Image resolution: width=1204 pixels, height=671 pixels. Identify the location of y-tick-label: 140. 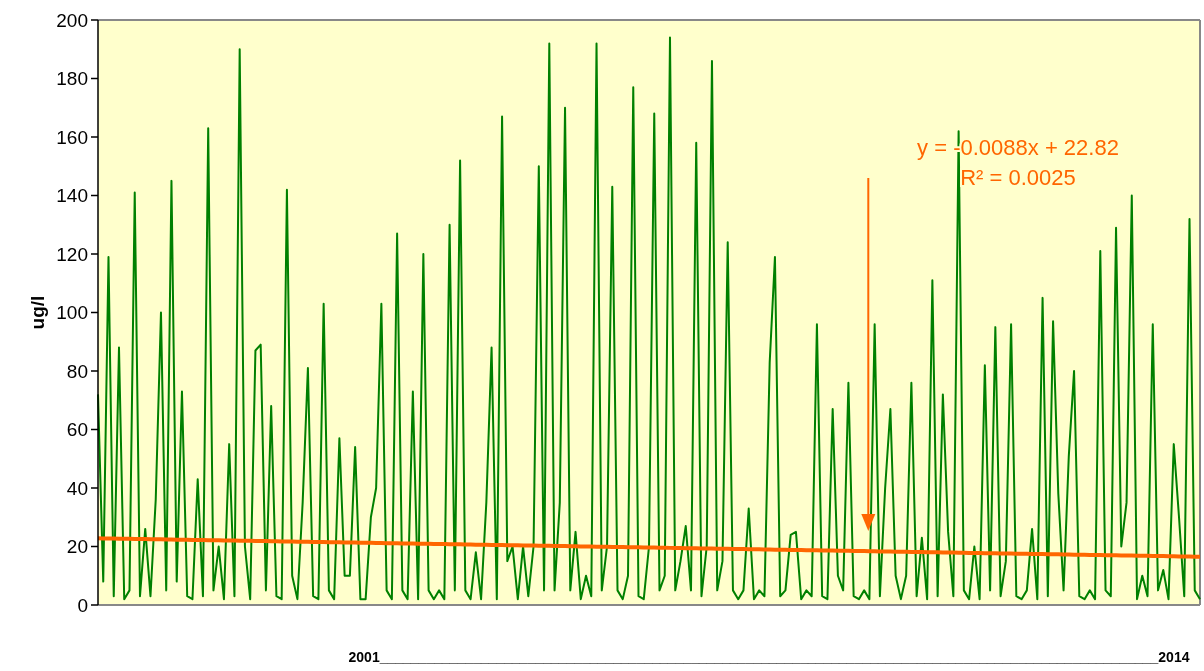
(72, 196).